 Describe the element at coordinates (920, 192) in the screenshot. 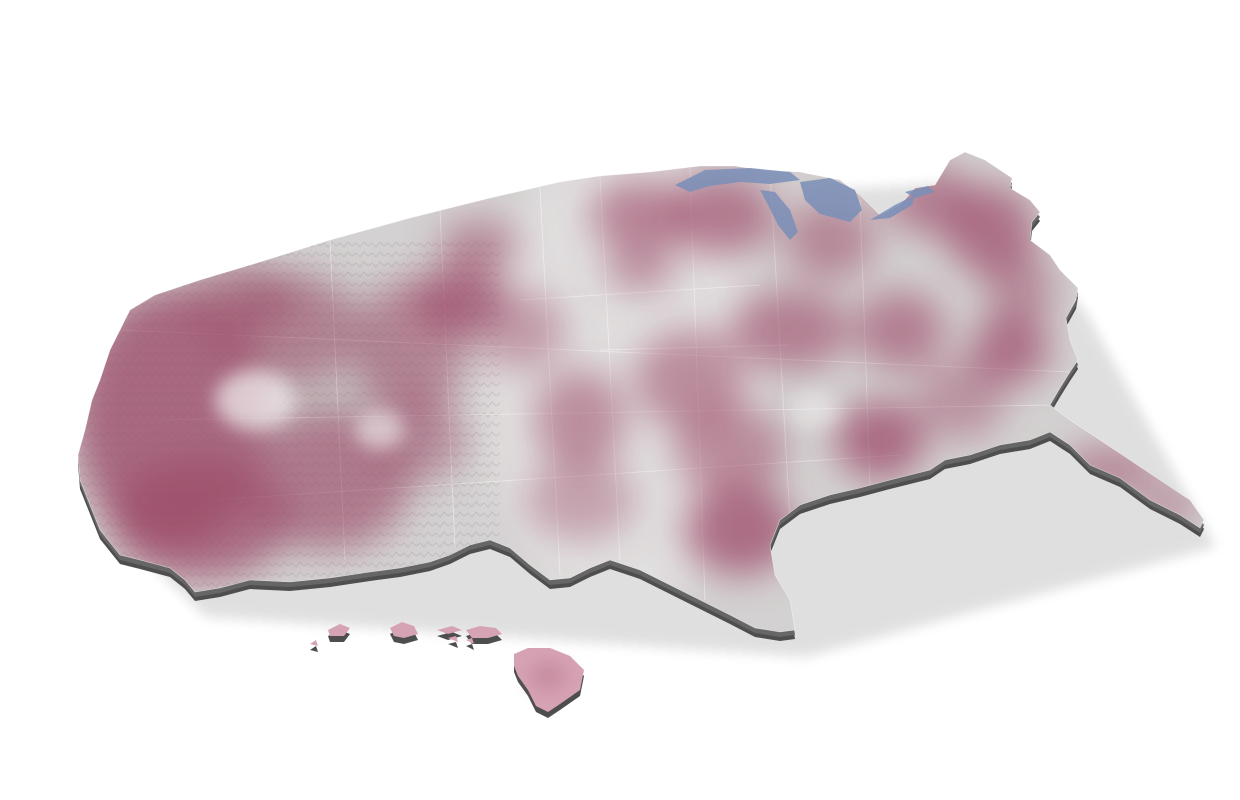

I see `lake-ontario` at that location.